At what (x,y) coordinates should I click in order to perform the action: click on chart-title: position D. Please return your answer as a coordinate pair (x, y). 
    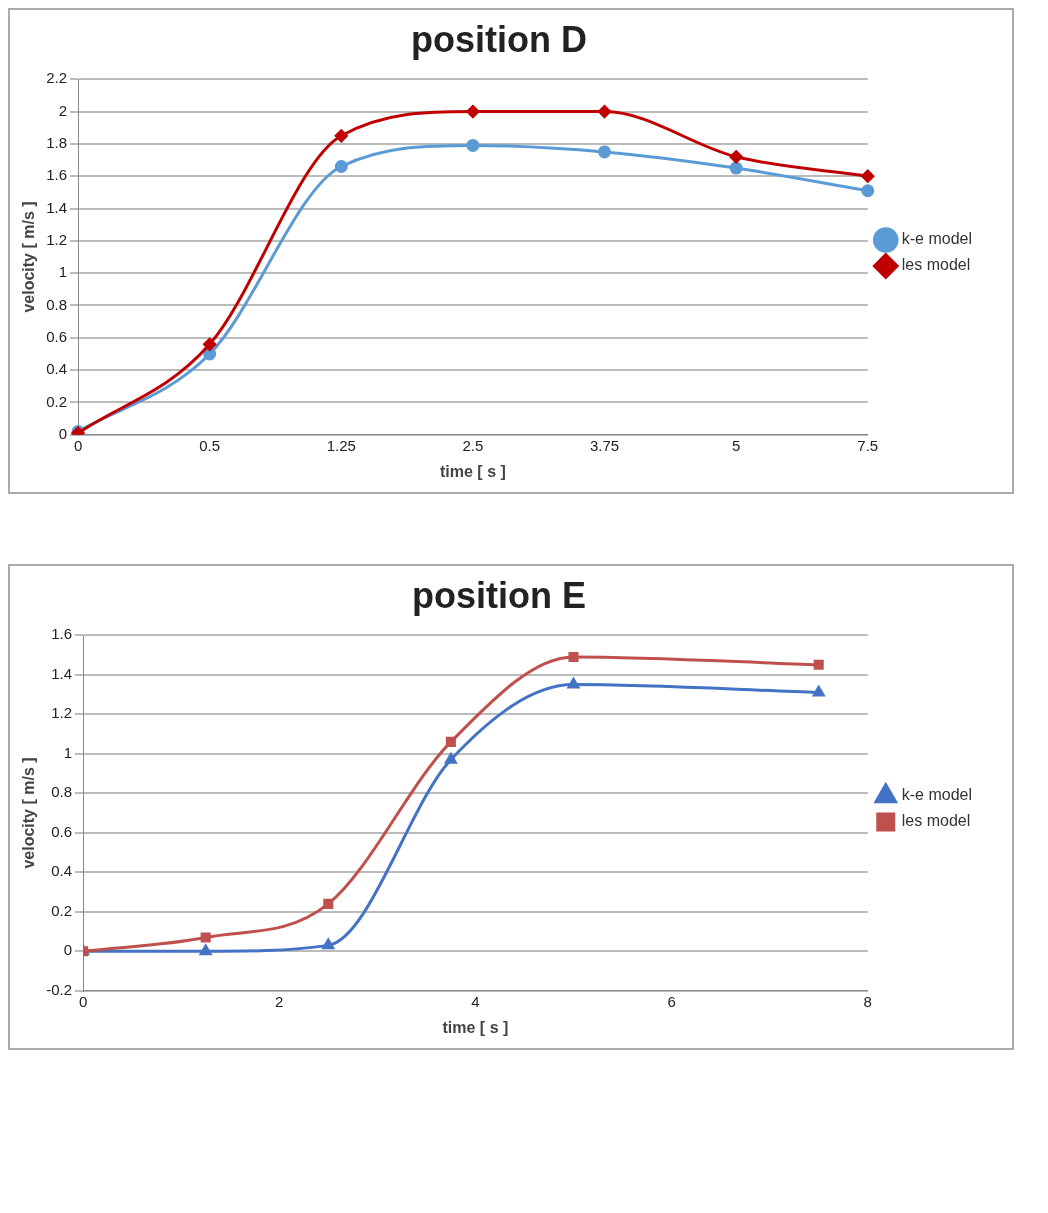
    Looking at the image, I should click on (499, 39).